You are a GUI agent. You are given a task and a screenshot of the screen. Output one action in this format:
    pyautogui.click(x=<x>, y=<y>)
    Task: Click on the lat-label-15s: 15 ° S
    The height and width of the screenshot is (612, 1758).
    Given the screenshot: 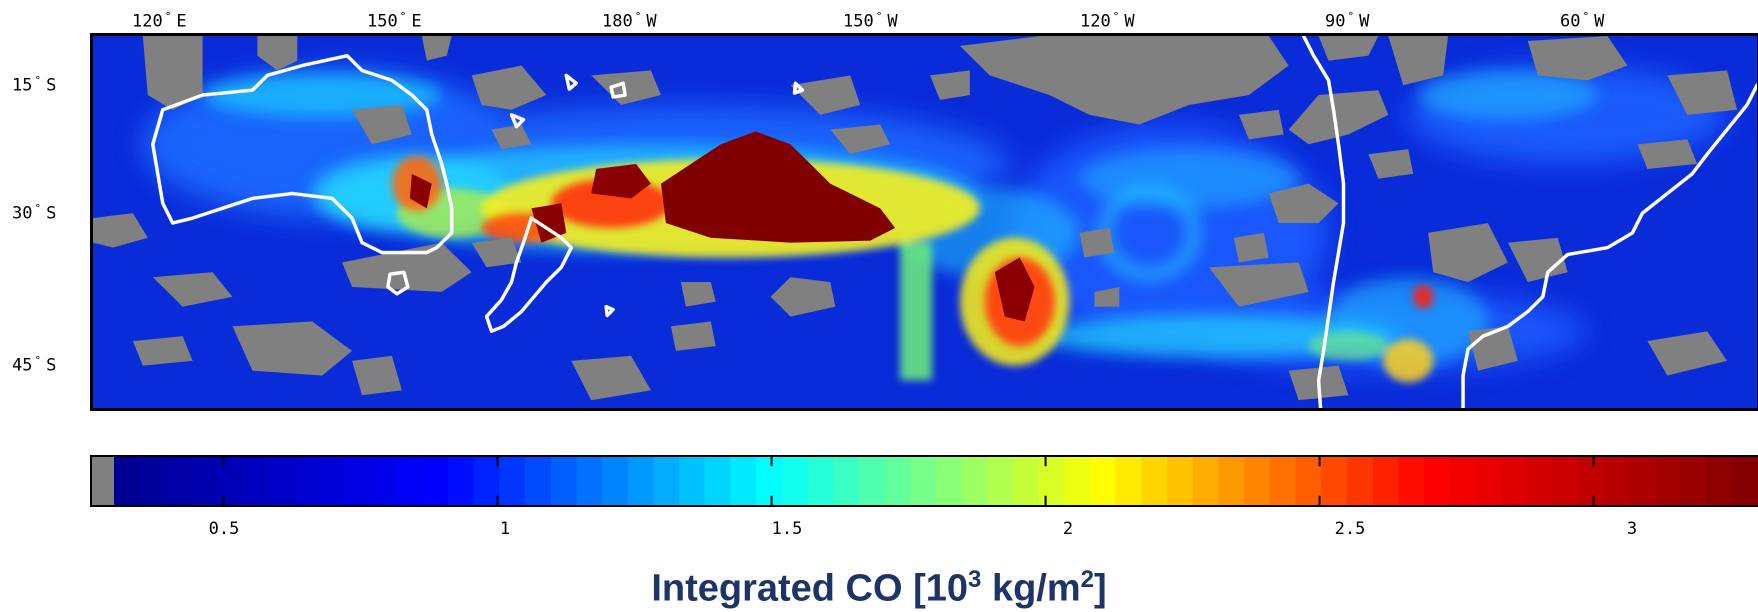 What is the action you would take?
    pyautogui.click(x=34, y=85)
    